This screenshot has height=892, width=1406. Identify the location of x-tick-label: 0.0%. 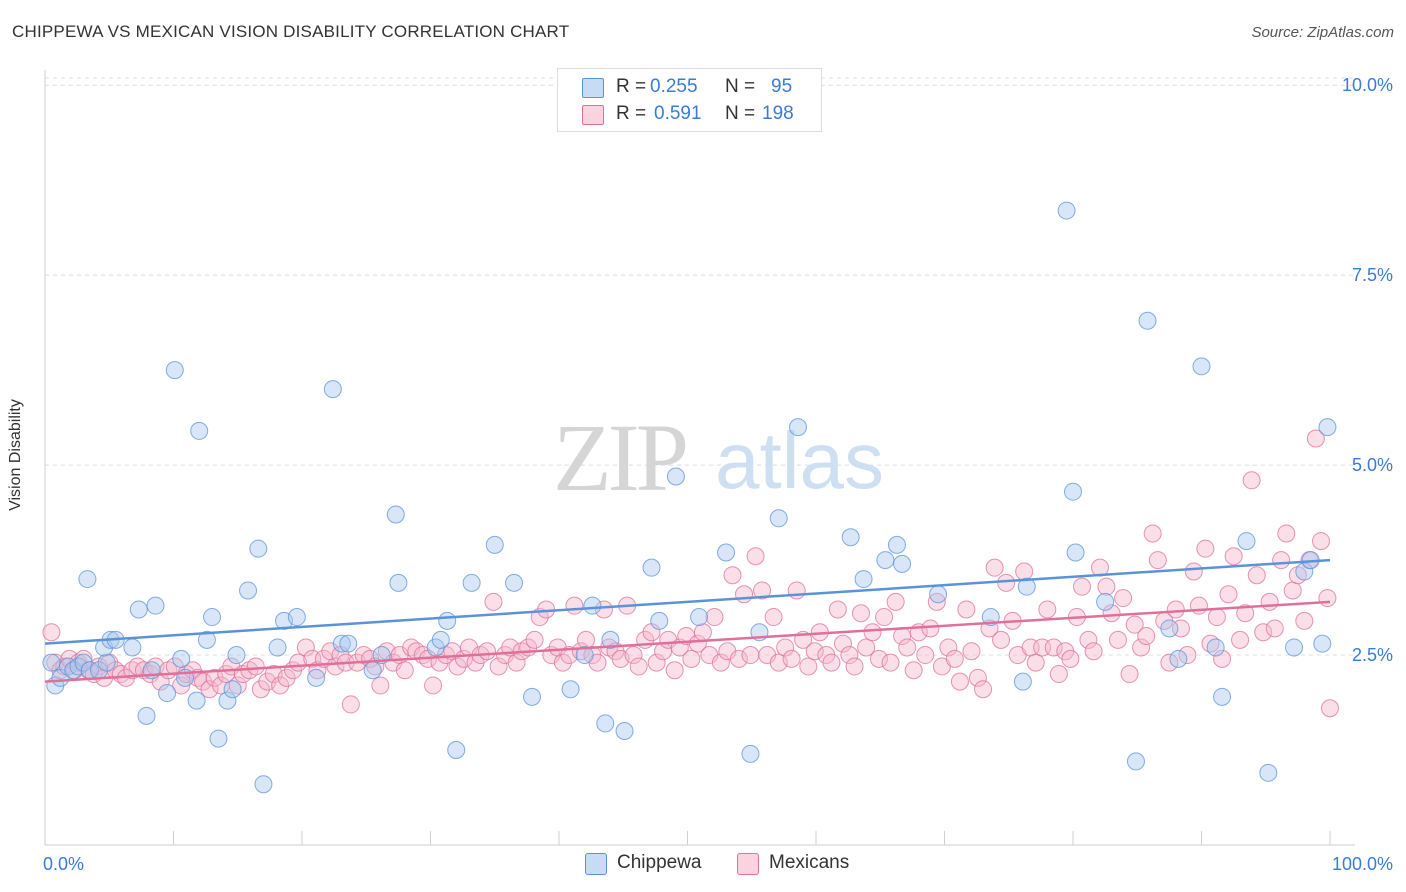
(63, 864).